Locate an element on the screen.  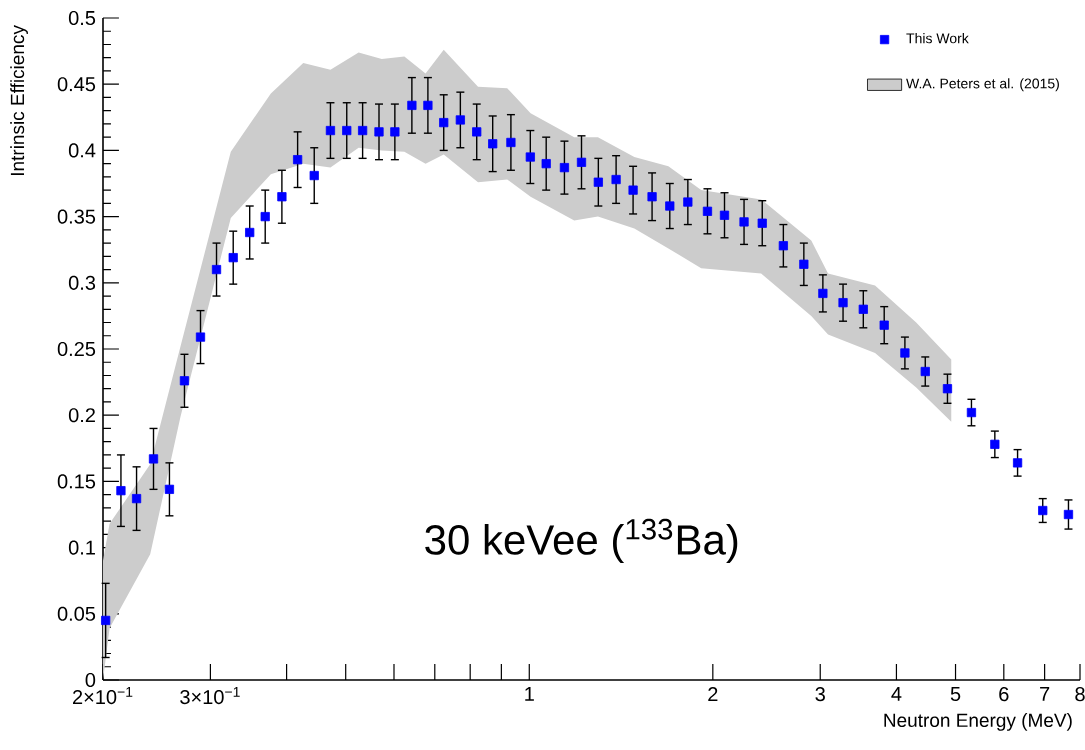
legend-label: W.A. Peters et al. (2015) is located at coordinates (982, 85).